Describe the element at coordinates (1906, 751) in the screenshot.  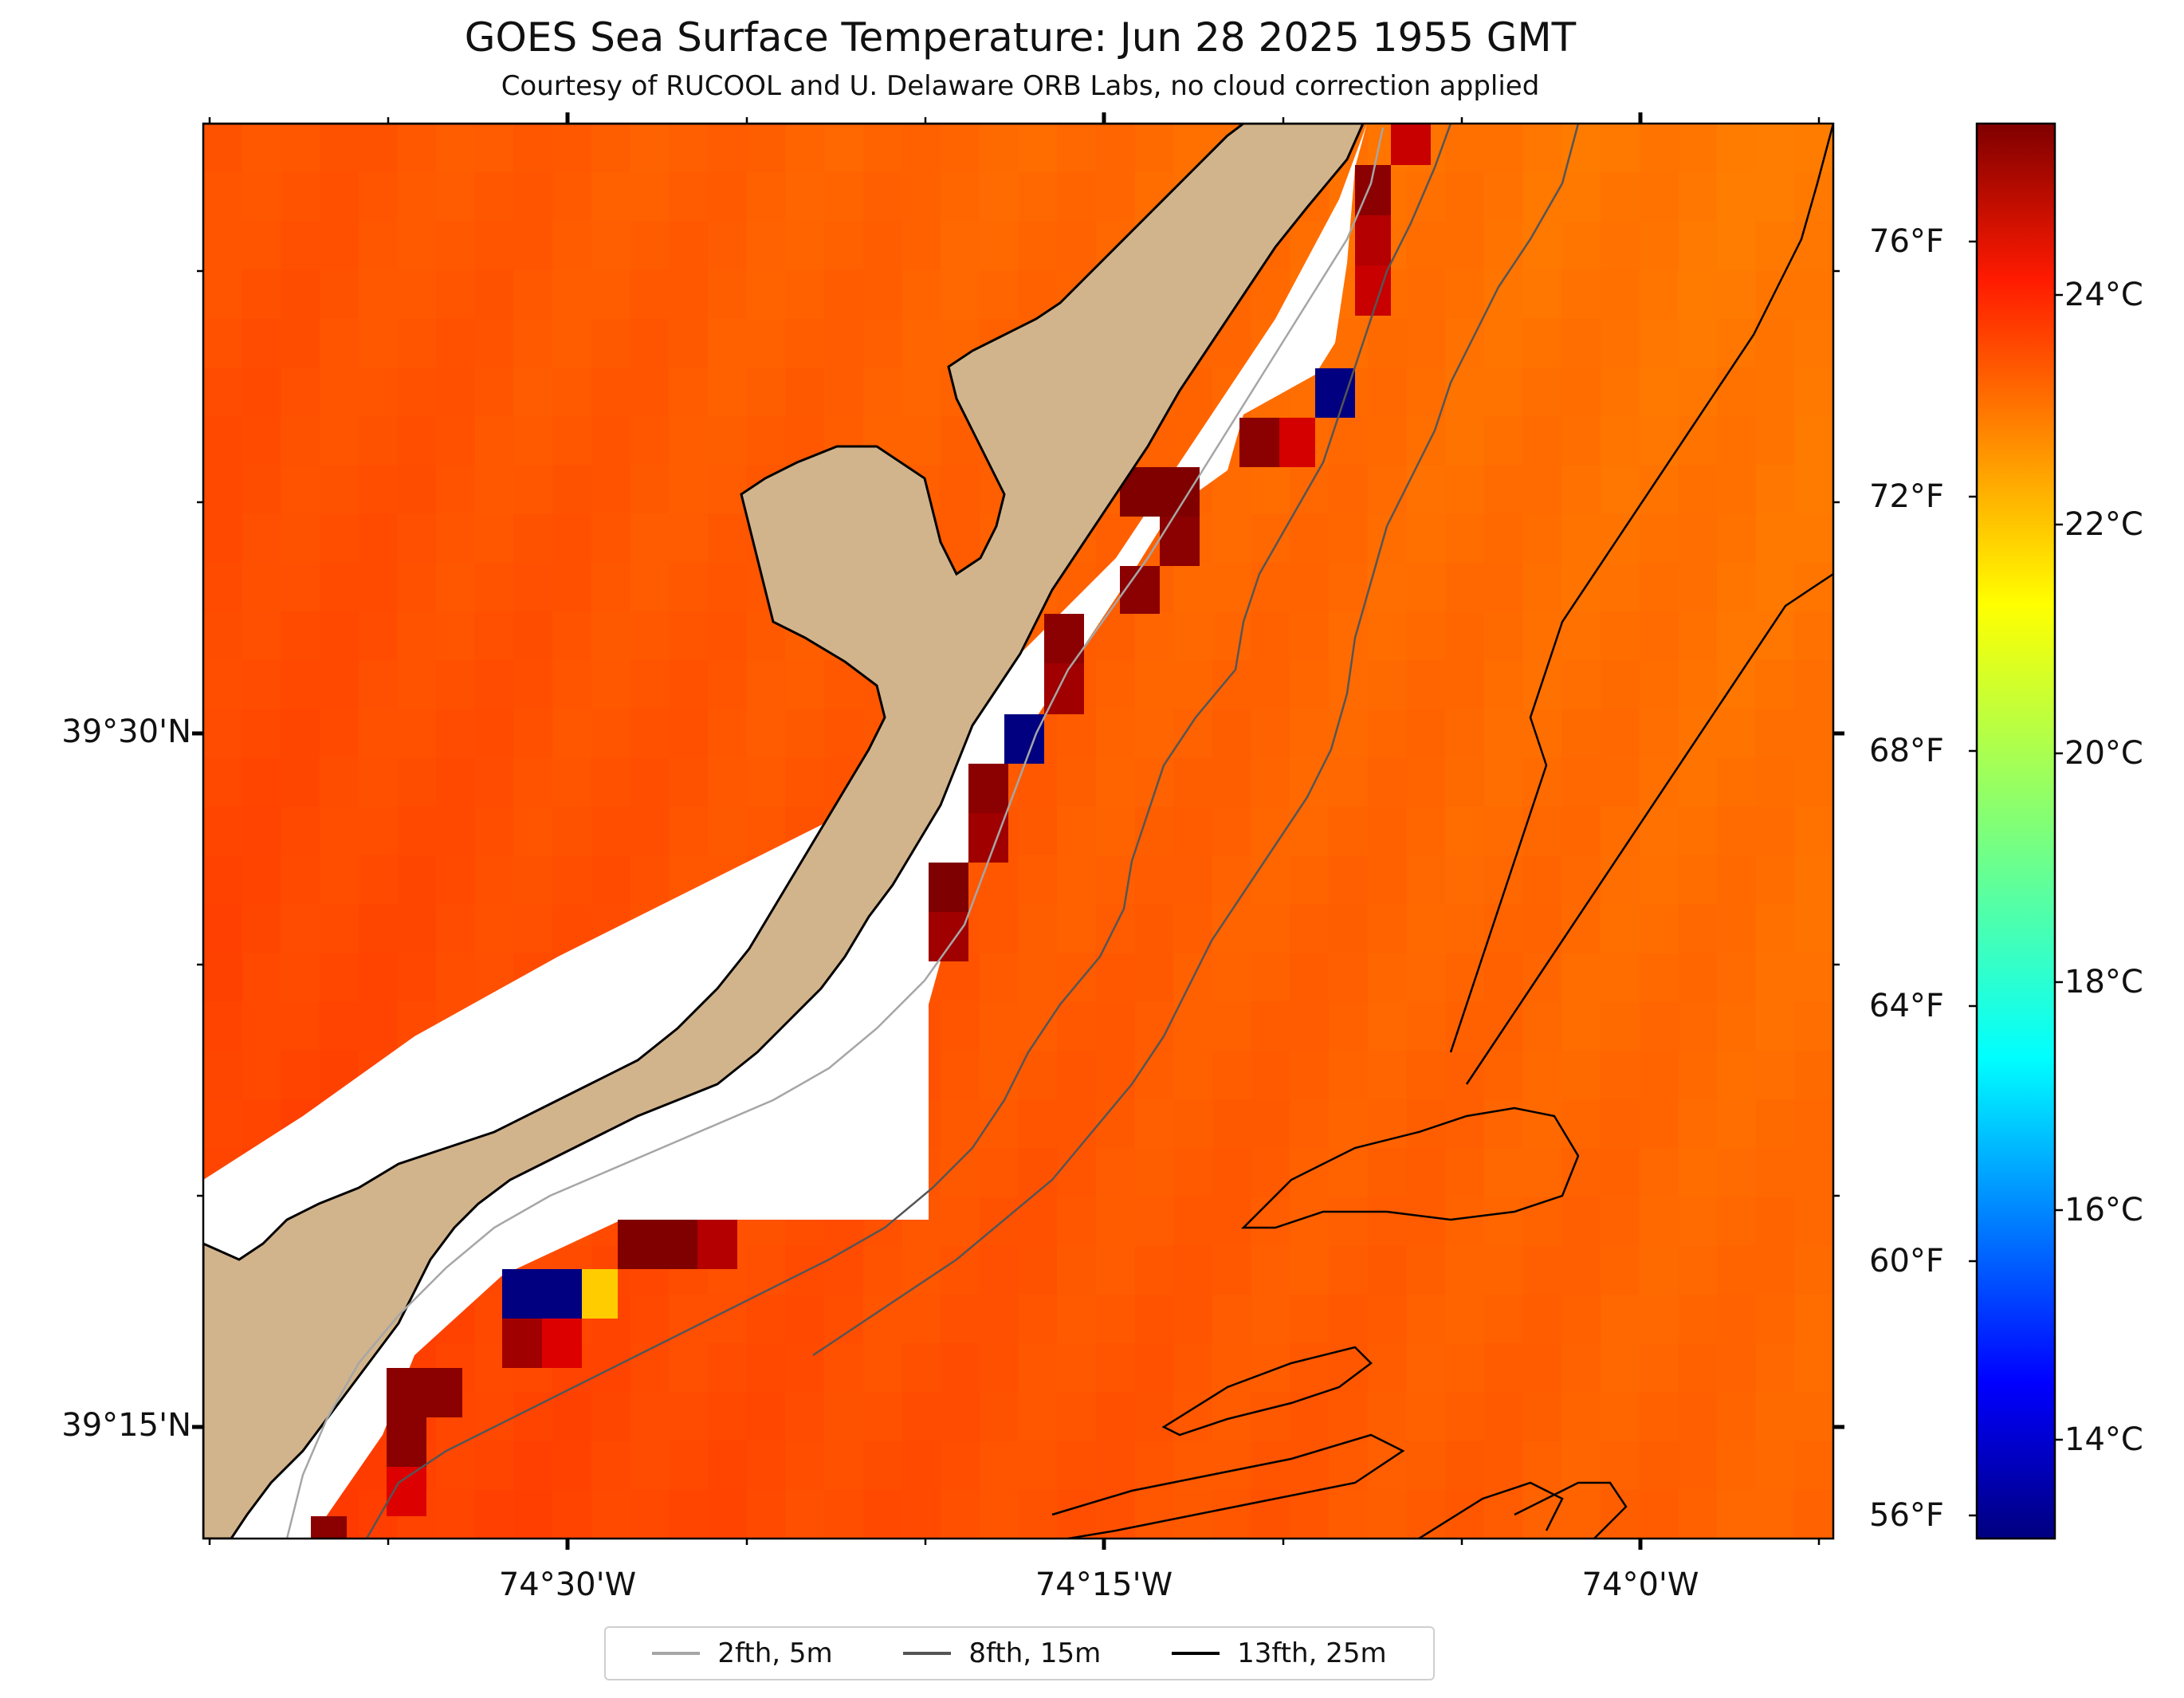
I see `fahrenheit-label: 68°F` at that location.